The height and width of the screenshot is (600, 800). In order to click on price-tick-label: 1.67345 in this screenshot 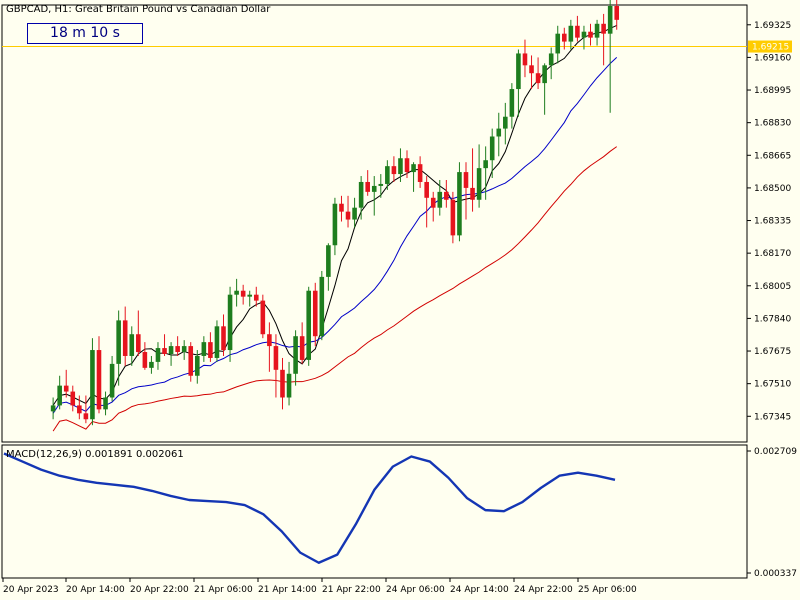, I will do `click(772, 417)`.